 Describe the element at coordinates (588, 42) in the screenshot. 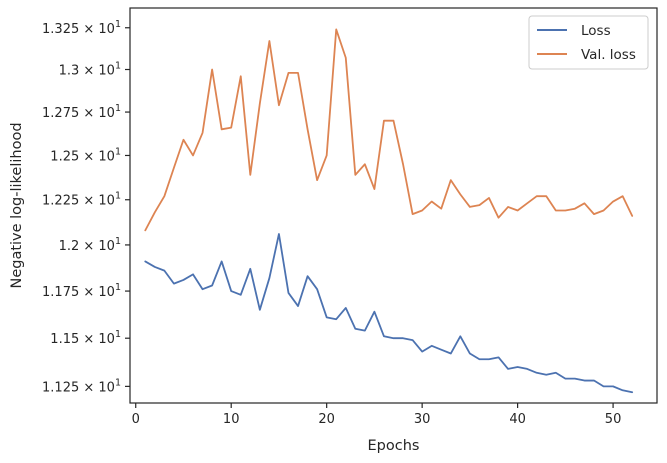

I see `legend: Loss Val. loss` at that location.